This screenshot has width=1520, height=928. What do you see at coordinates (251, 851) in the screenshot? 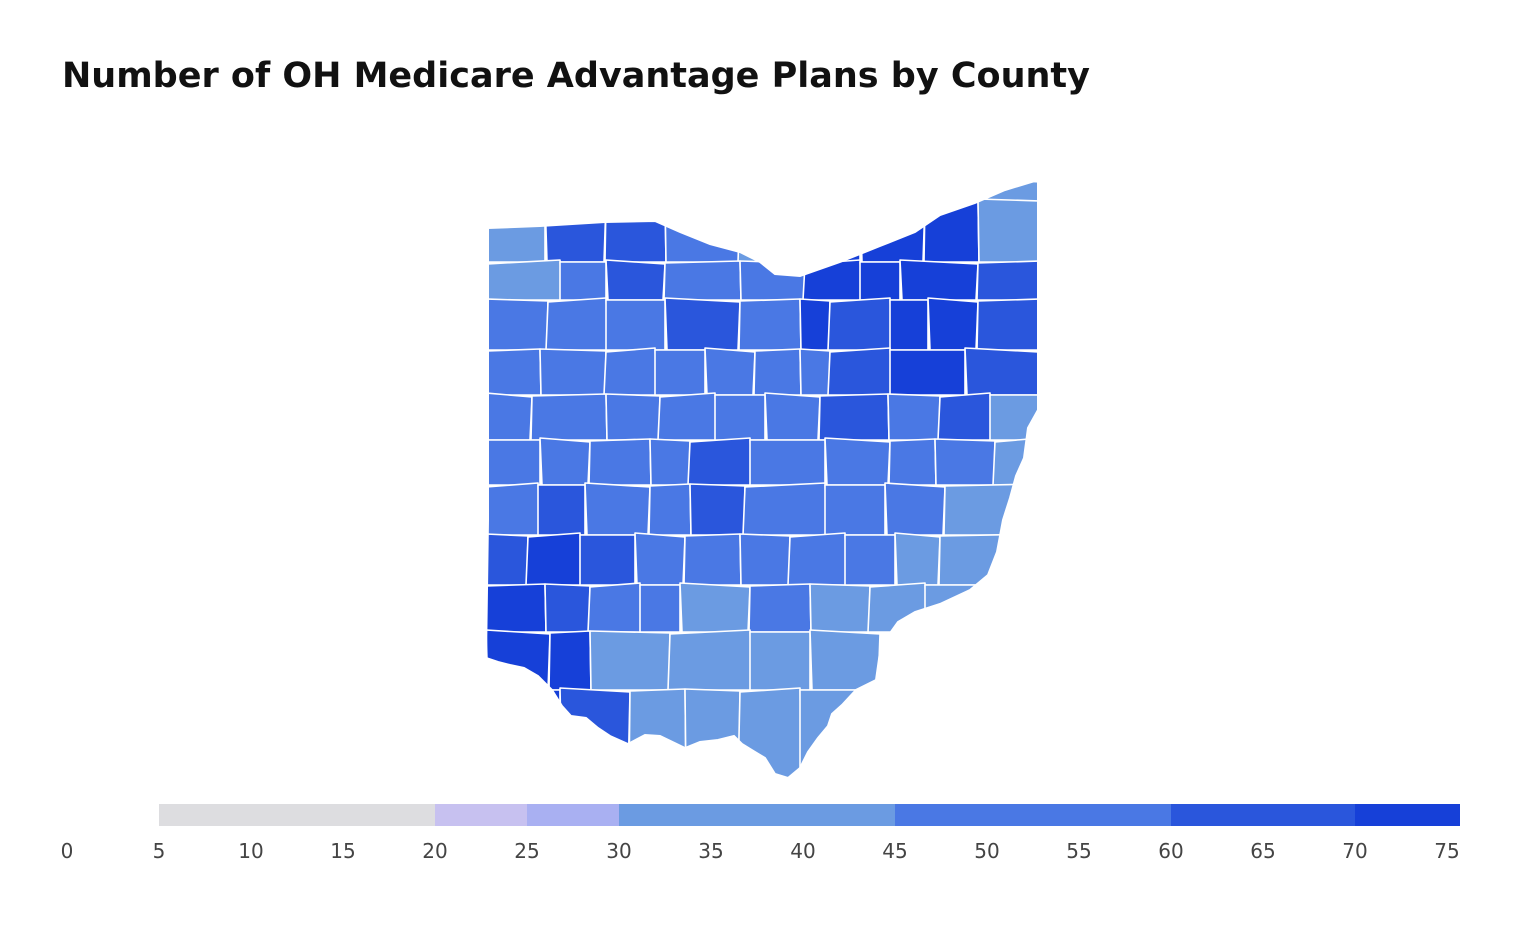
I see `legend-tick-label: 10` at bounding box center [251, 851].